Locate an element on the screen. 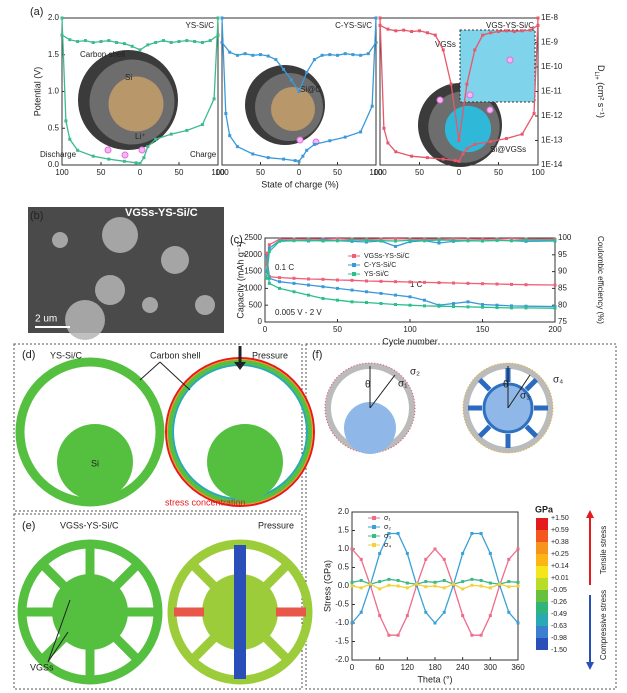  y-tick-label: 0.5 is located at coordinates (54, 127).